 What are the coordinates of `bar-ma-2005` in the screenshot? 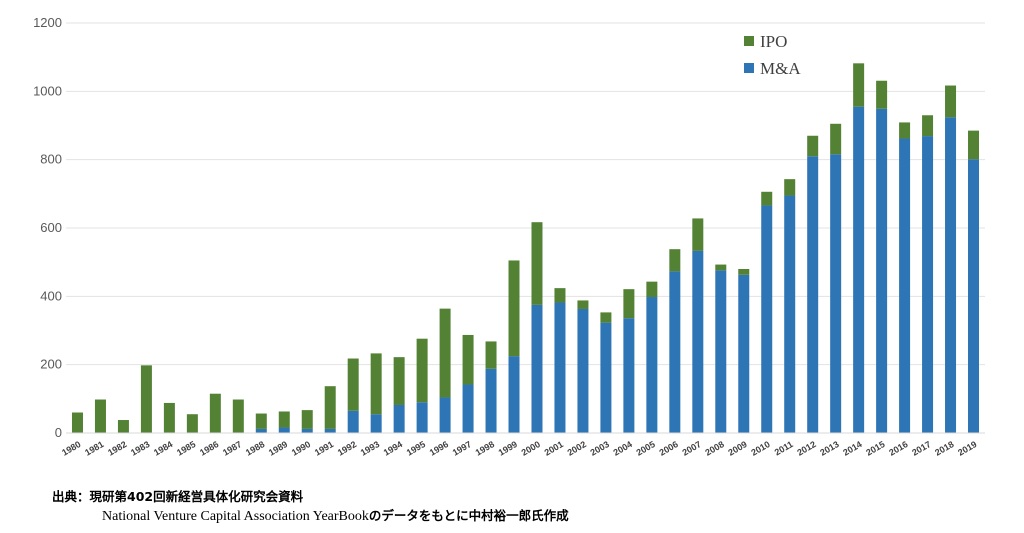 It's located at (652, 365).